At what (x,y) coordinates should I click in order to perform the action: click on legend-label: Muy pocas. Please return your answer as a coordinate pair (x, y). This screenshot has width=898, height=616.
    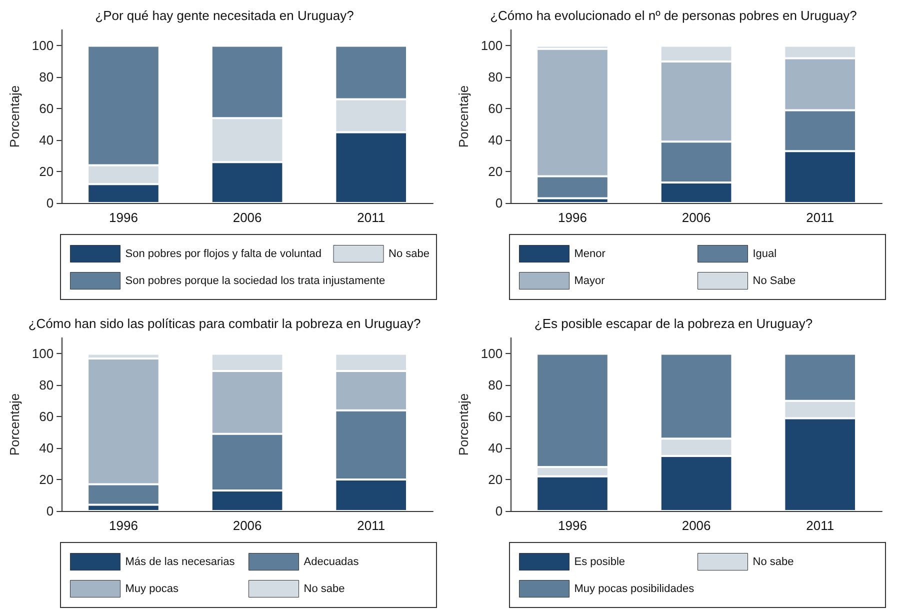
    Looking at the image, I should click on (152, 588).